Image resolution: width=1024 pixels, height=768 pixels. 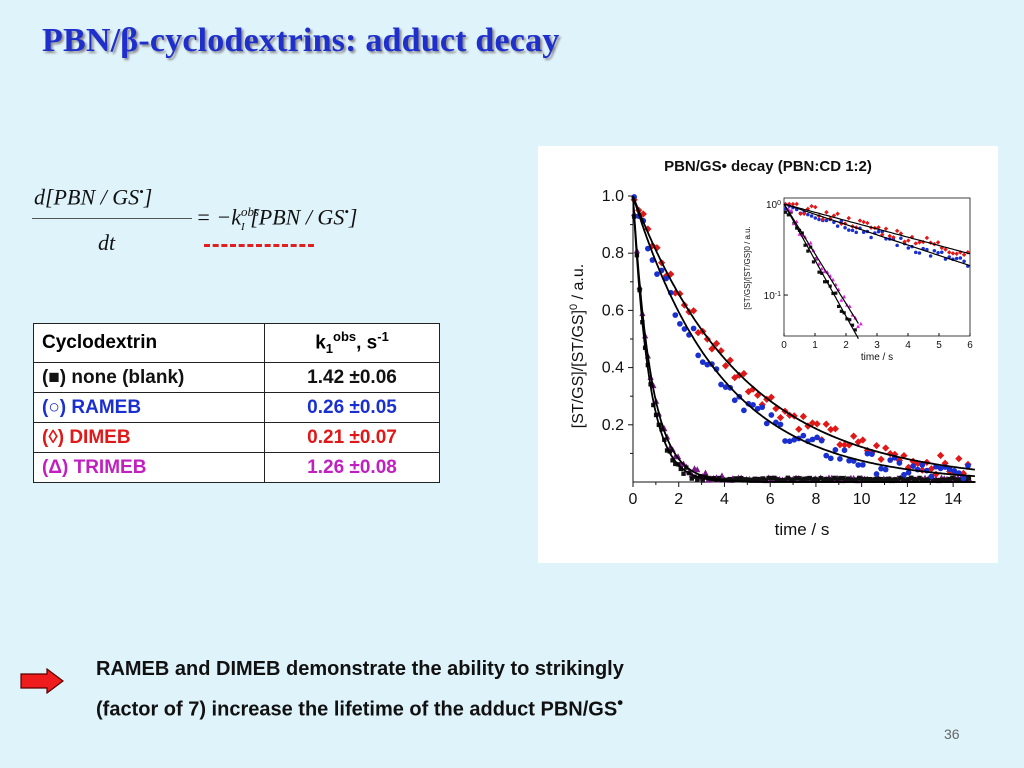 What do you see at coordinates (93, 197) in the screenshot?
I see `equation-numerator: d[PBN / GS•]` at bounding box center [93, 197].